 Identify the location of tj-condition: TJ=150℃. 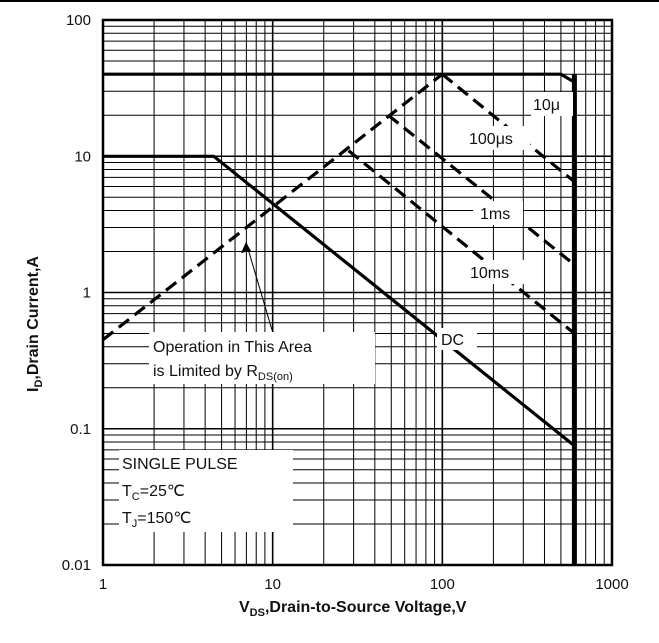
(156, 520).